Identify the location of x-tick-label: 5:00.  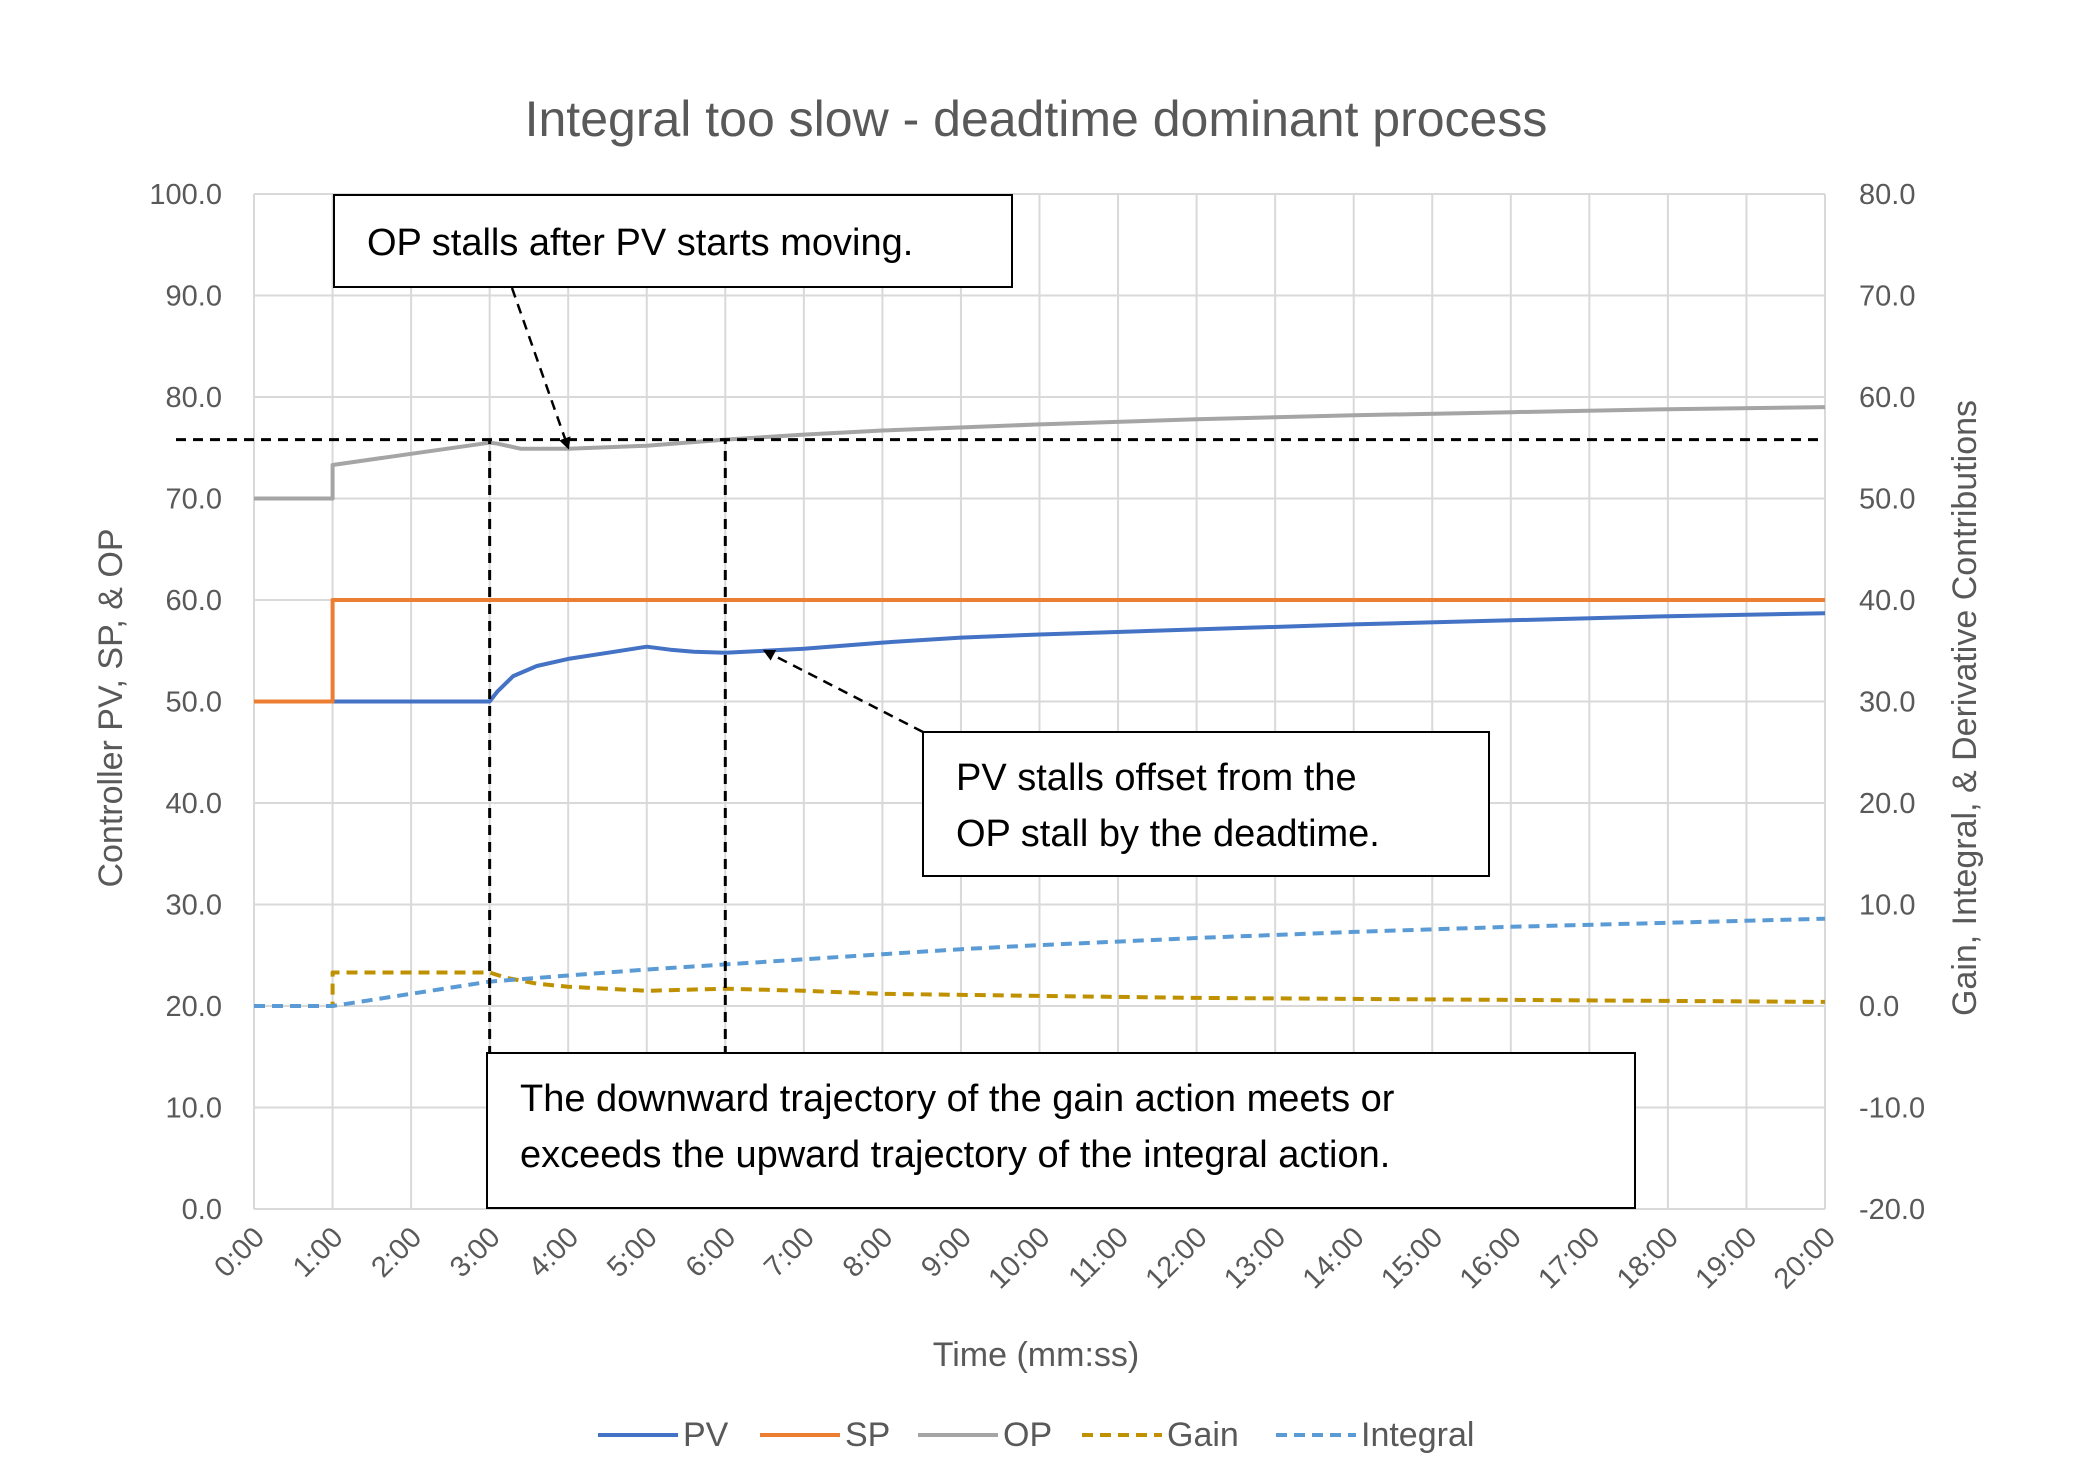
(632, 1252).